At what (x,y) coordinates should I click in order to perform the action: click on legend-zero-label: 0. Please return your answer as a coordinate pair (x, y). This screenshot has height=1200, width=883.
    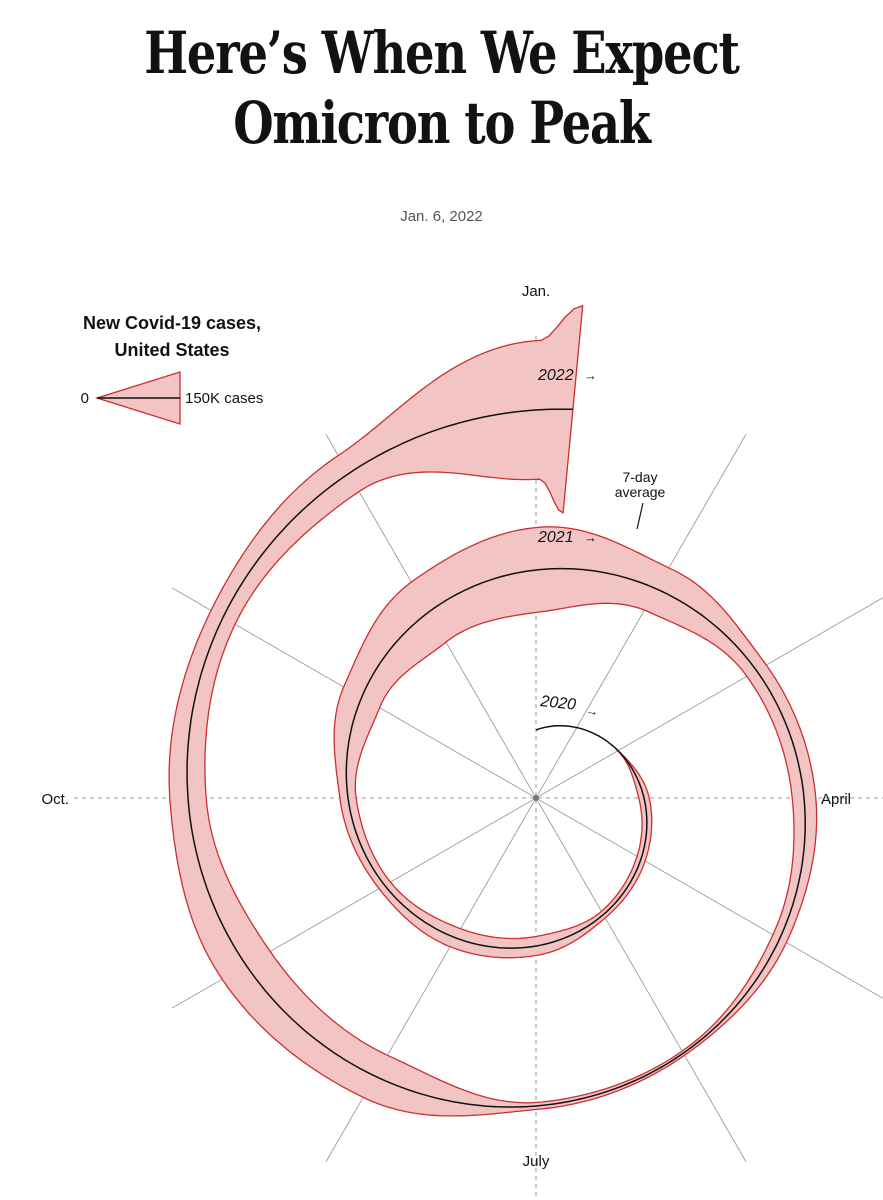
    Looking at the image, I should click on (85, 398).